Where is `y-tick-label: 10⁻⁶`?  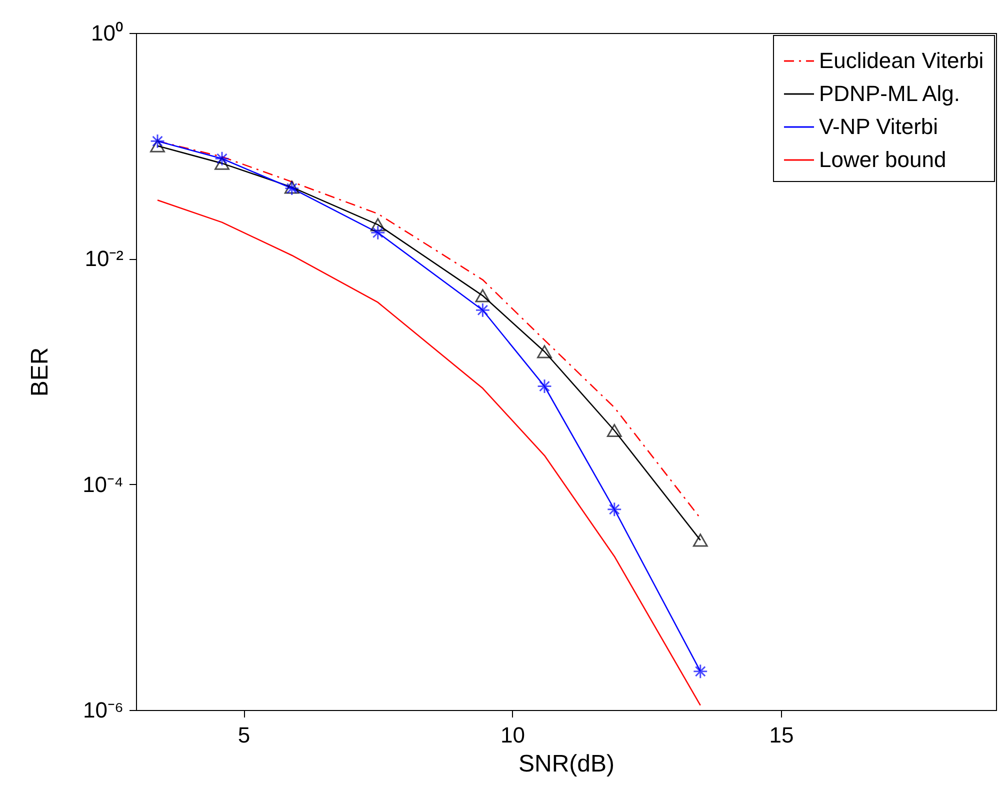
y-tick-label: 10⁻⁶ is located at coordinates (103, 710).